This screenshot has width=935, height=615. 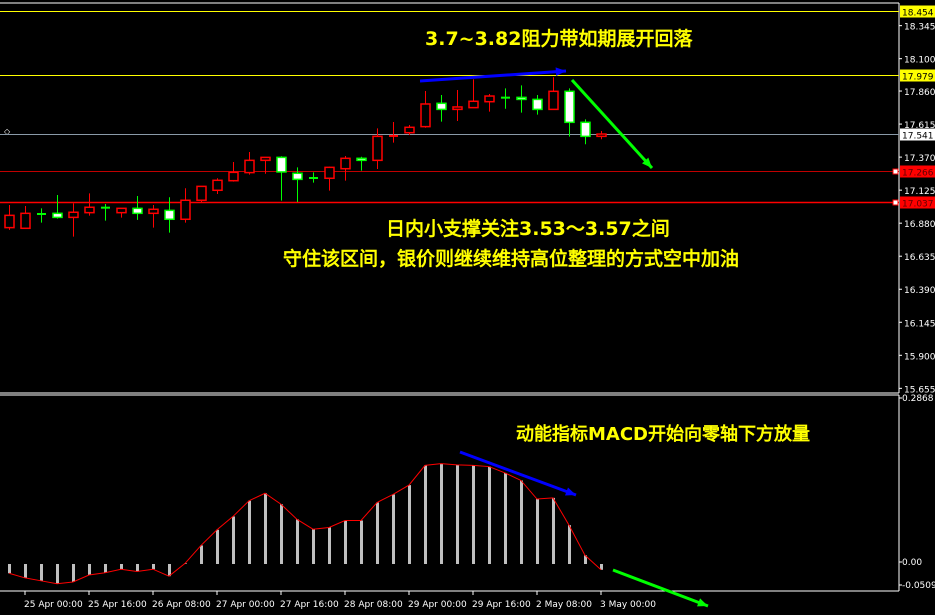 I want to click on macd-signal-line, so click(x=305, y=524).